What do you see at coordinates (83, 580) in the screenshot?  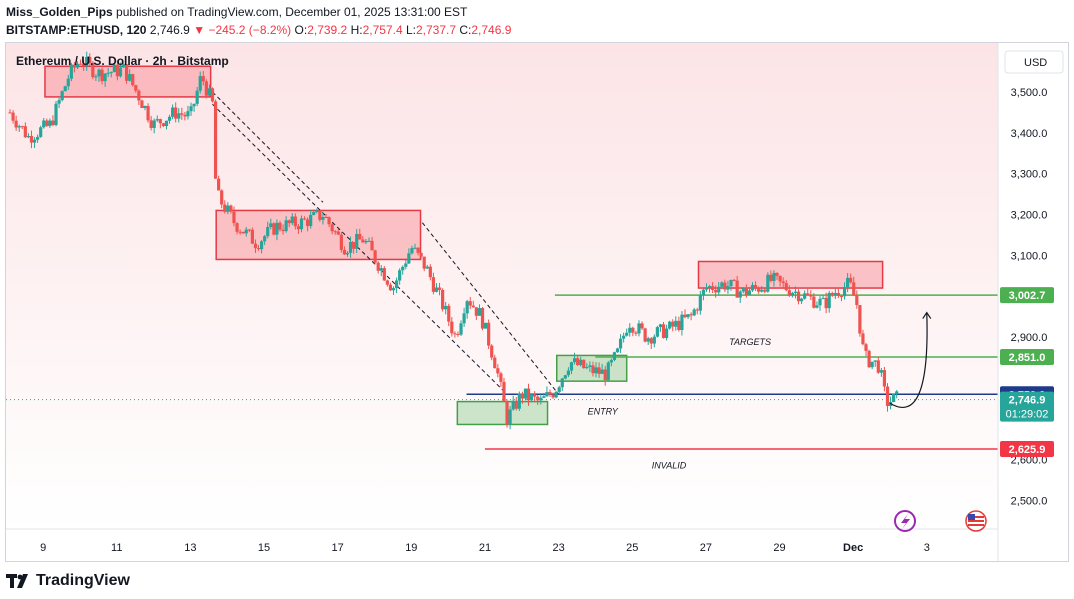 I see `tradingview-brand: TradingView` at bounding box center [83, 580].